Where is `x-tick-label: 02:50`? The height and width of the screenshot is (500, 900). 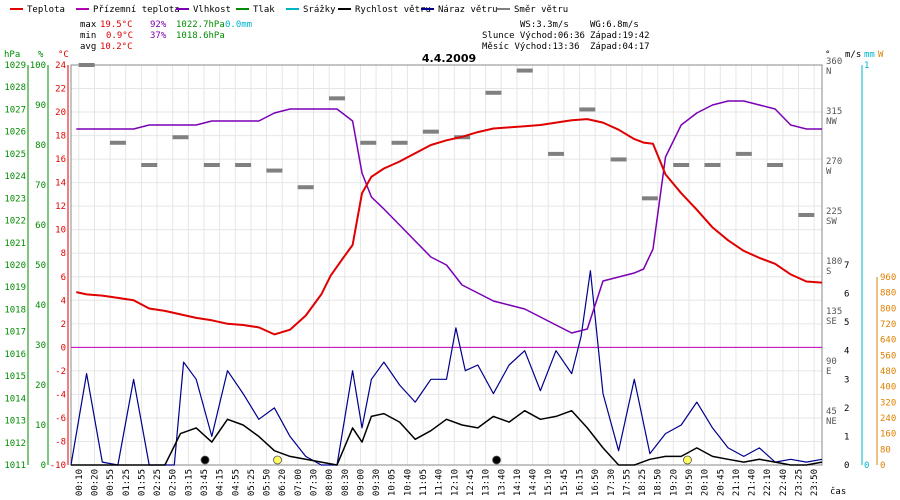 x-tick-label: 02:50 is located at coordinates (174, 482).